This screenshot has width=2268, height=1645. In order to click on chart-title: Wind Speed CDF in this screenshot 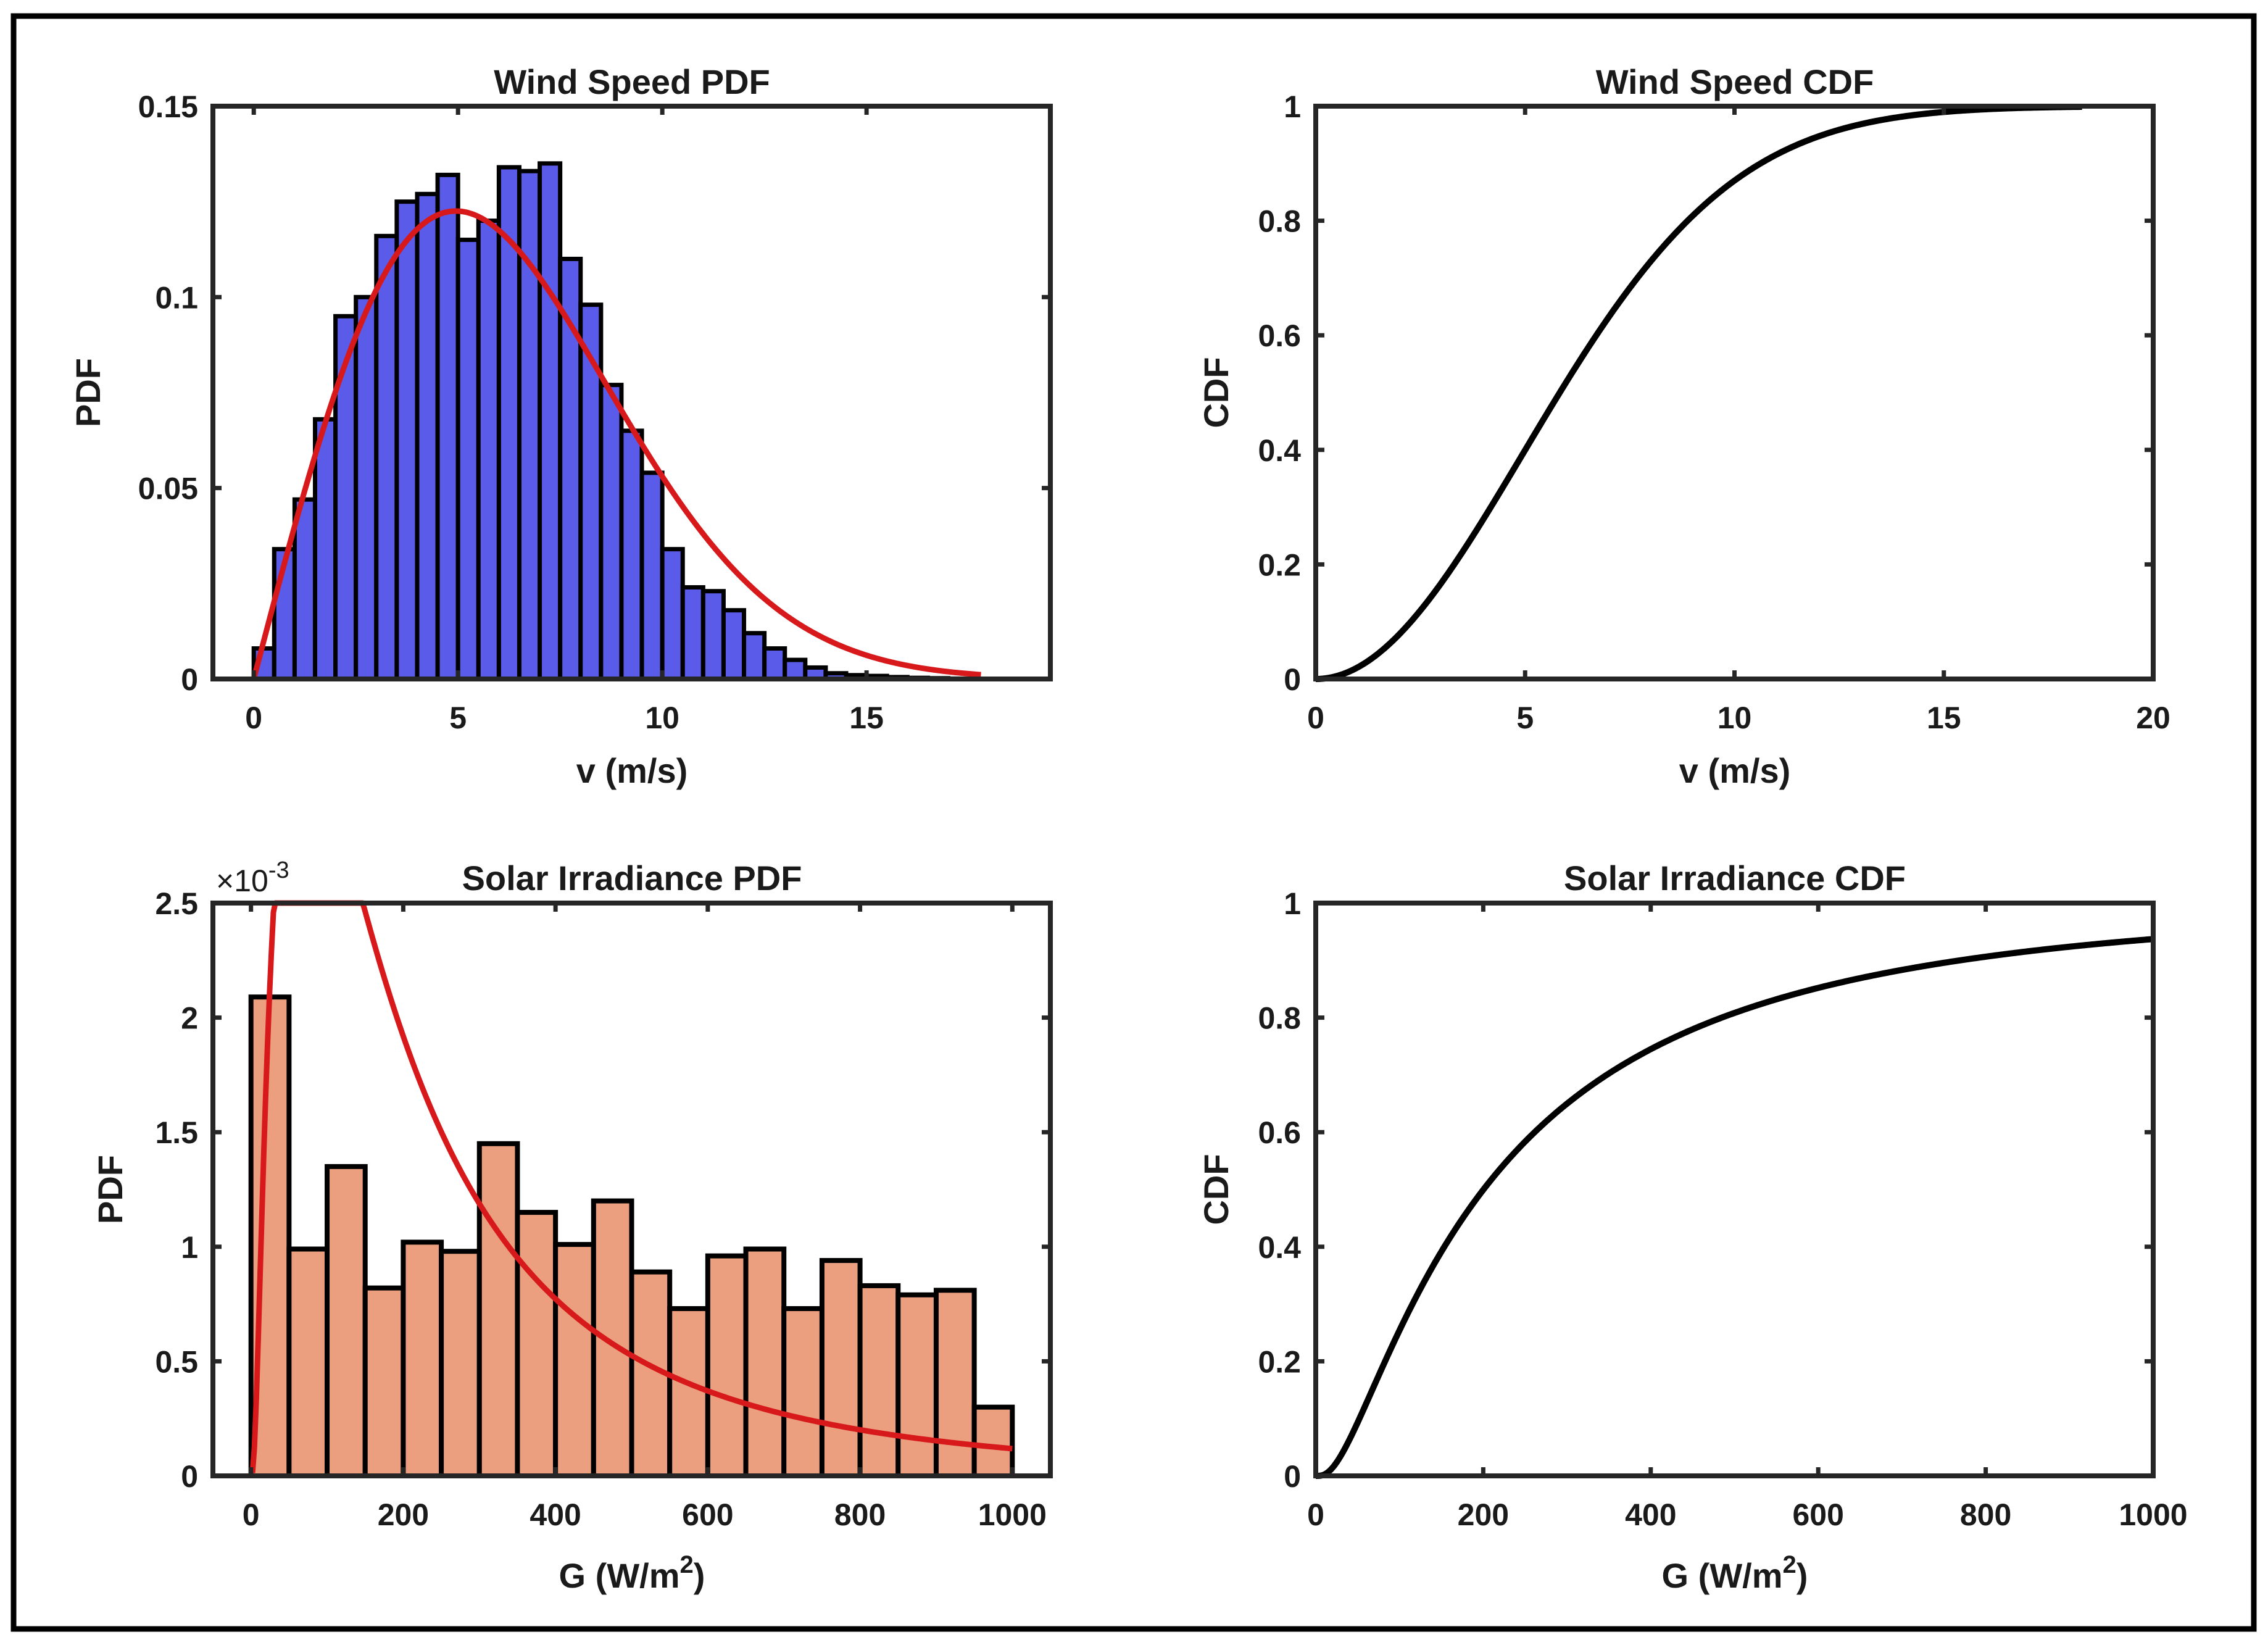, I will do `click(1735, 81)`.